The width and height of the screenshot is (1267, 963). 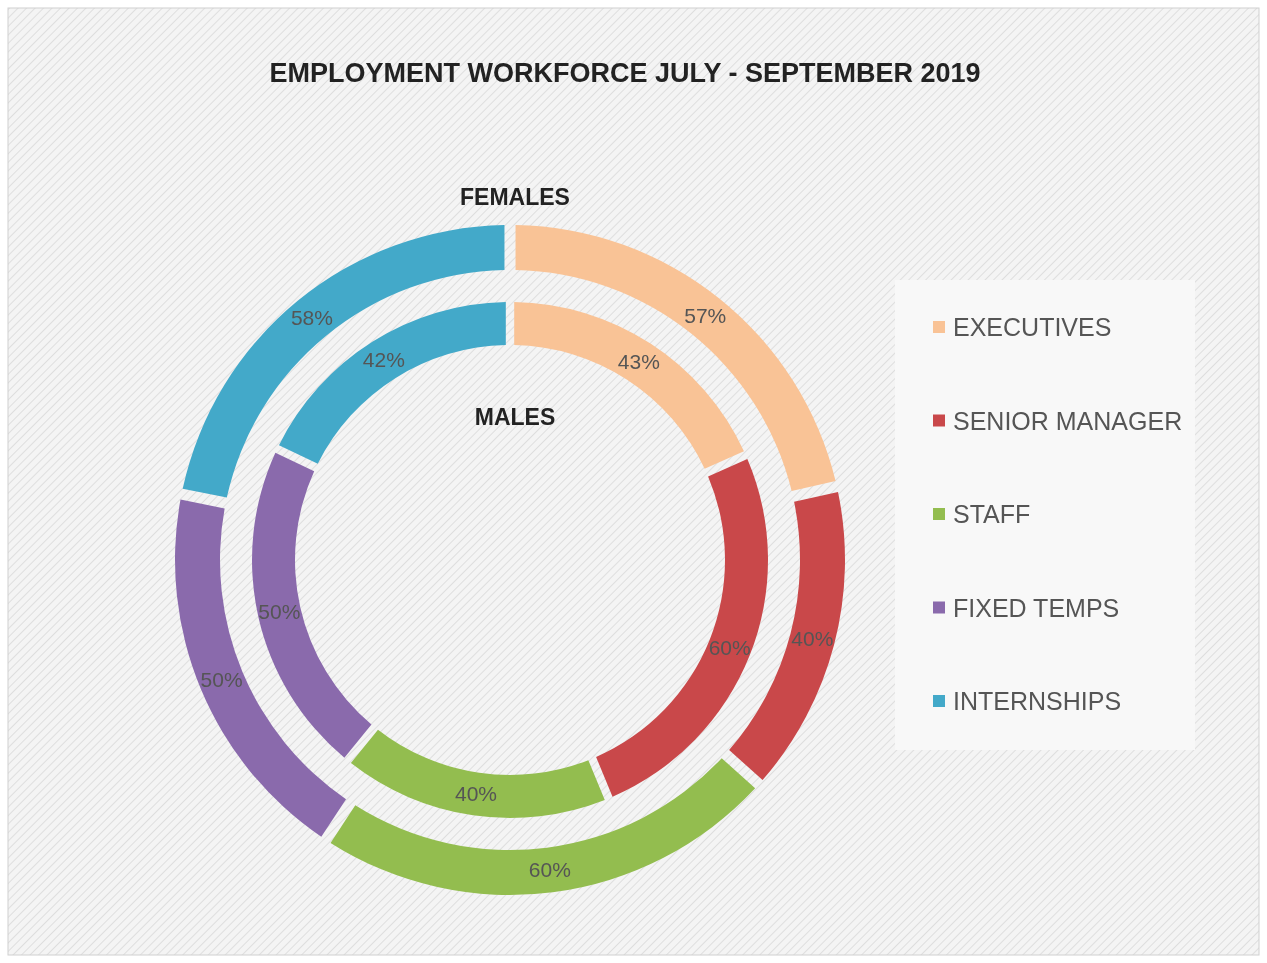 What do you see at coordinates (1036, 607) in the screenshot?
I see `legend-label: FIXED TEMPS` at bounding box center [1036, 607].